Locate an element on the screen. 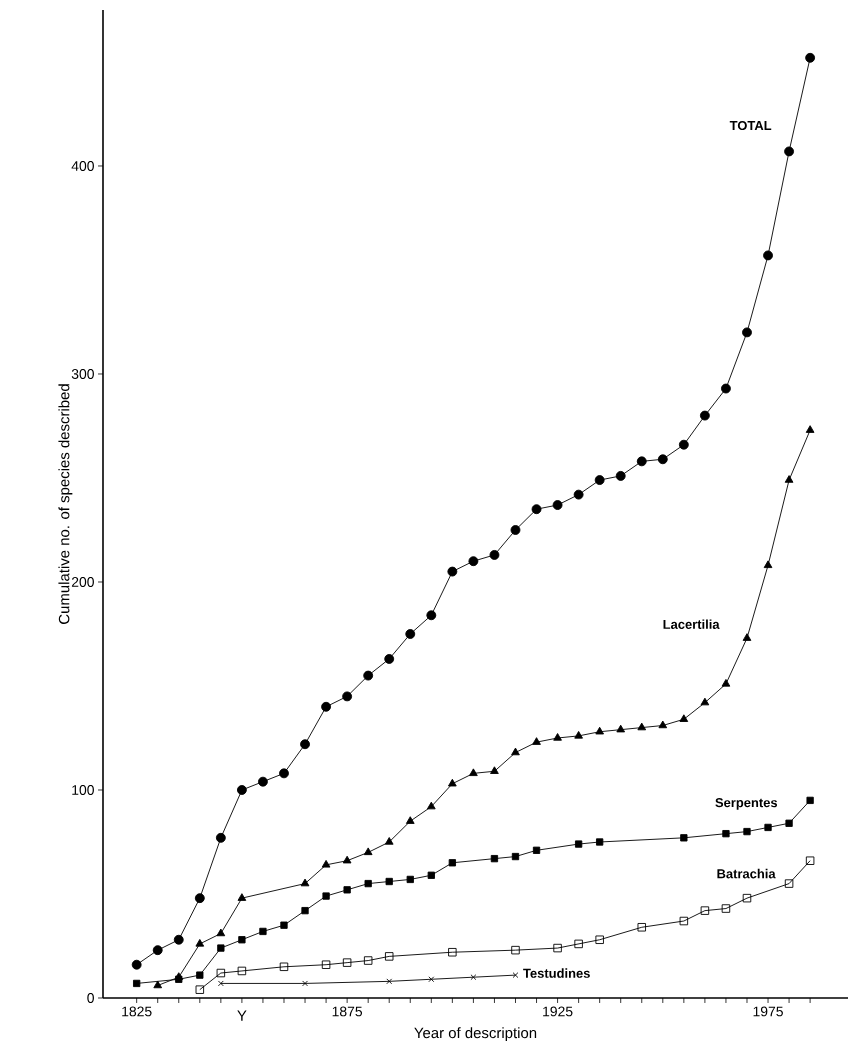 This screenshot has width=848, height=1063. x-tick-label: 1825 is located at coordinates (137, 1011).